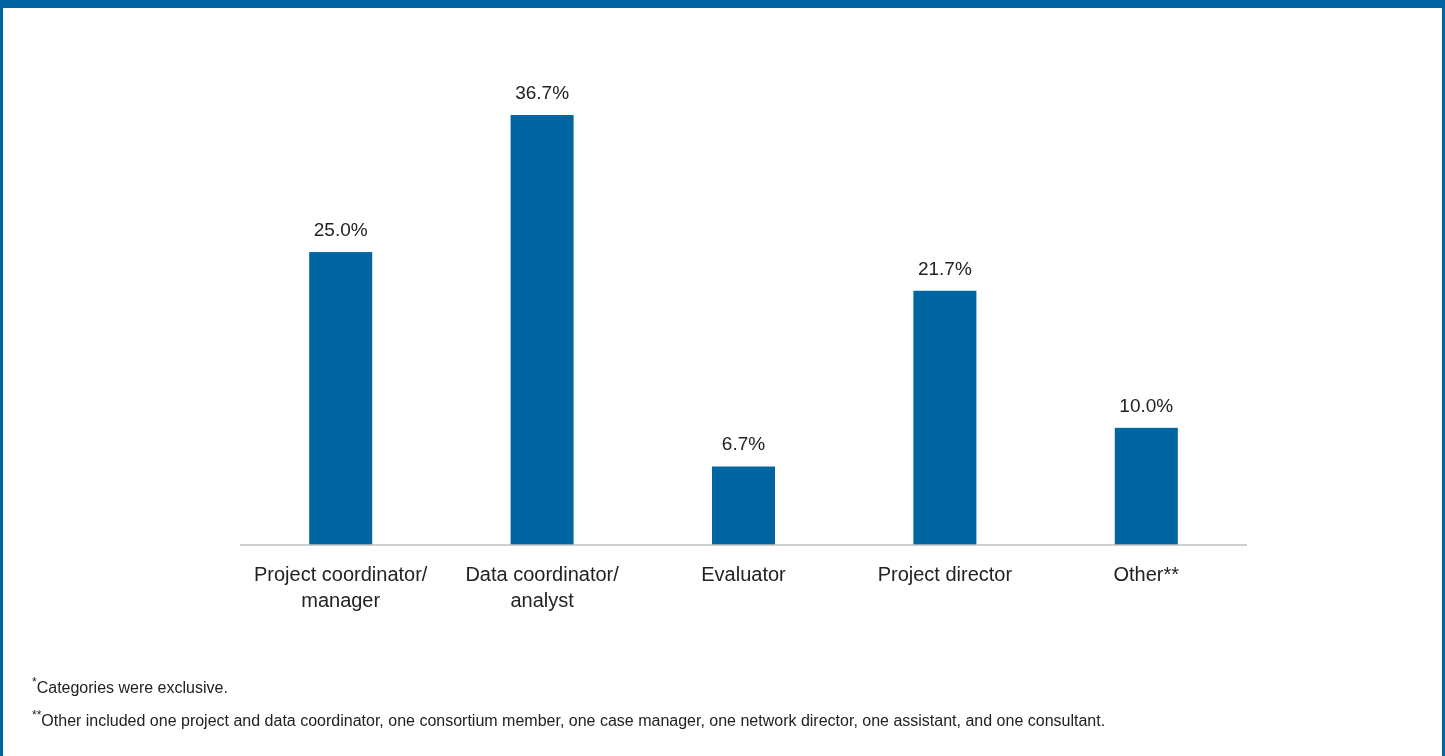 The image size is (1445, 756). I want to click on x-tick-label: Project director, so click(945, 574).